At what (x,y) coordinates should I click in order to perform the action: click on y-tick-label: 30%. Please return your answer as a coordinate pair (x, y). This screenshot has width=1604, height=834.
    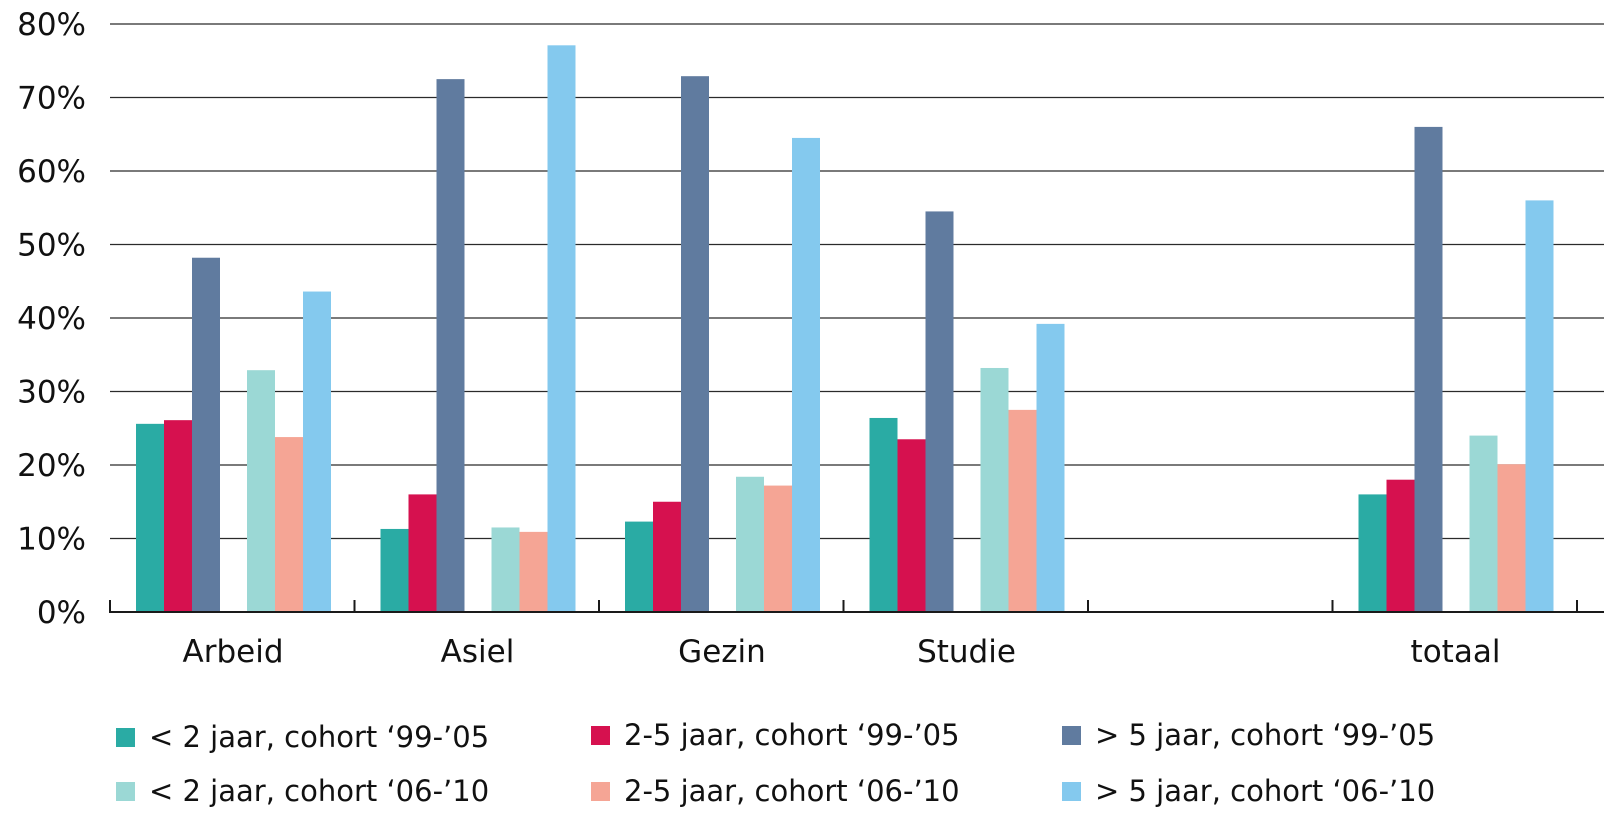
    Looking at the image, I should click on (51, 393).